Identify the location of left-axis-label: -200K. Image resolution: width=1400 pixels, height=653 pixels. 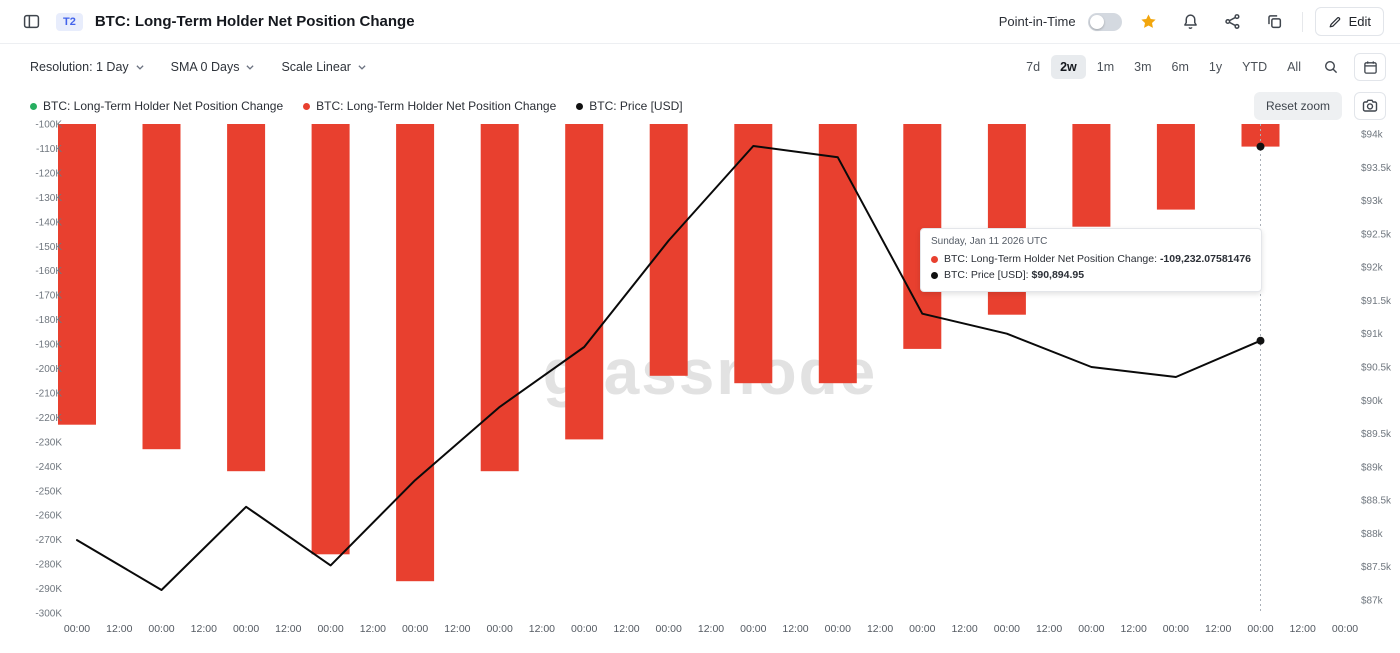
(48, 369).